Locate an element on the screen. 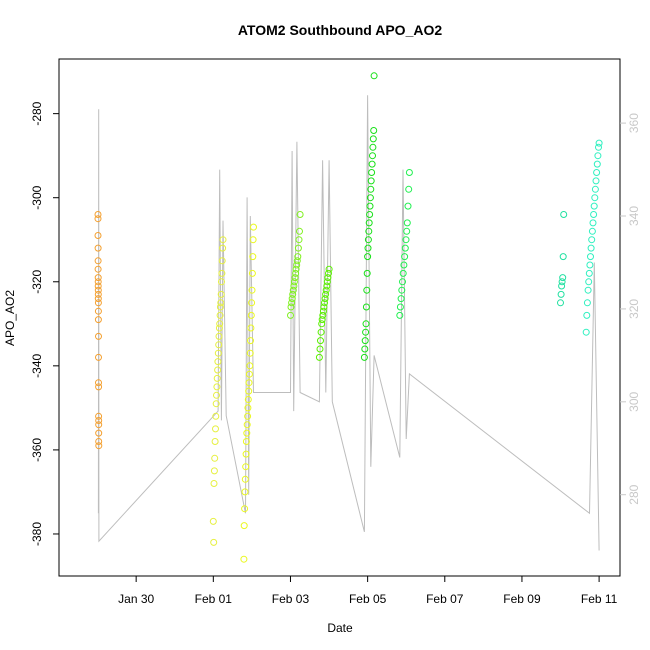 The width and height of the screenshot is (650, 650). y-tick-label: -300 is located at coordinates (37, 197).